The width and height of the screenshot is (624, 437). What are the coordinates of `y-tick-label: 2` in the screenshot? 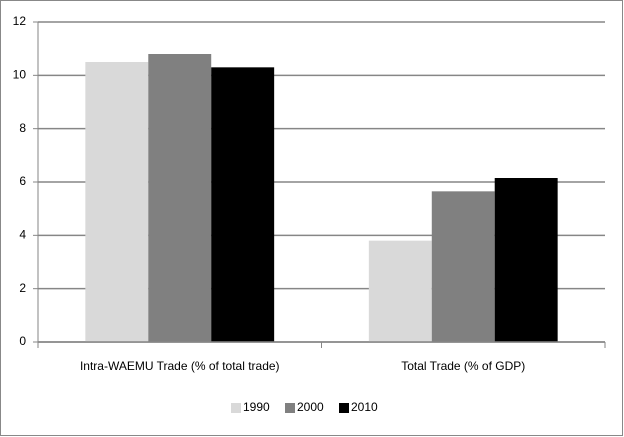 It's located at (22, 288).